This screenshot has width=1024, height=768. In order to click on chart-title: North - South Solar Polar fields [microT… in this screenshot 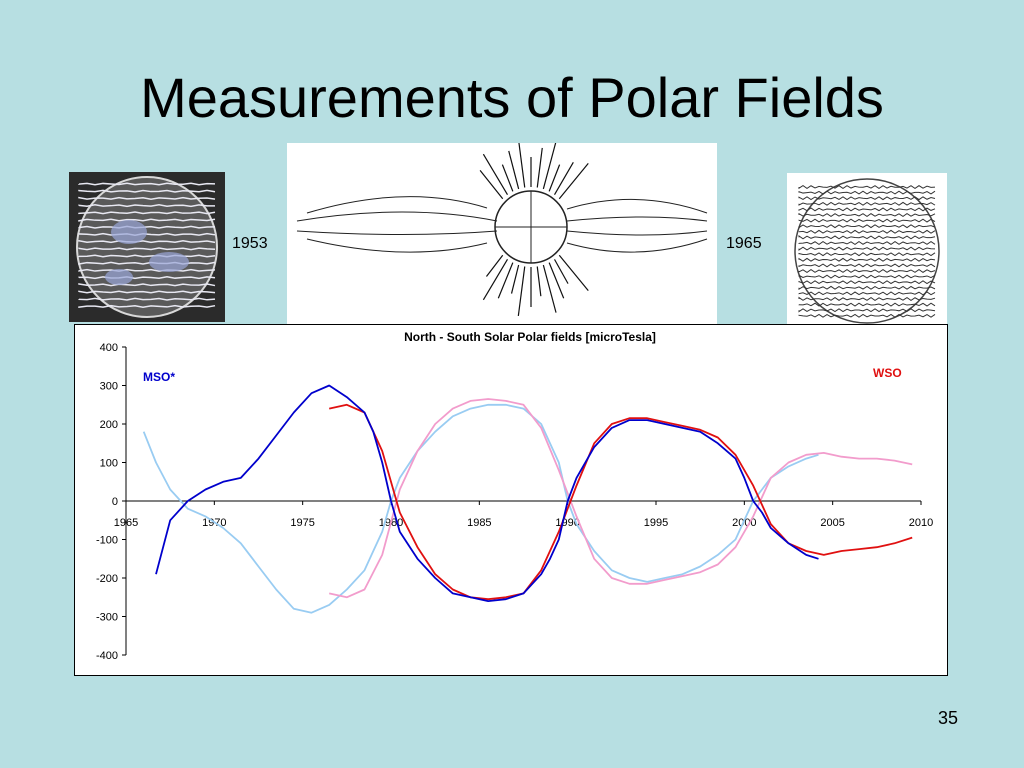, I will do `click(530, 337)`.